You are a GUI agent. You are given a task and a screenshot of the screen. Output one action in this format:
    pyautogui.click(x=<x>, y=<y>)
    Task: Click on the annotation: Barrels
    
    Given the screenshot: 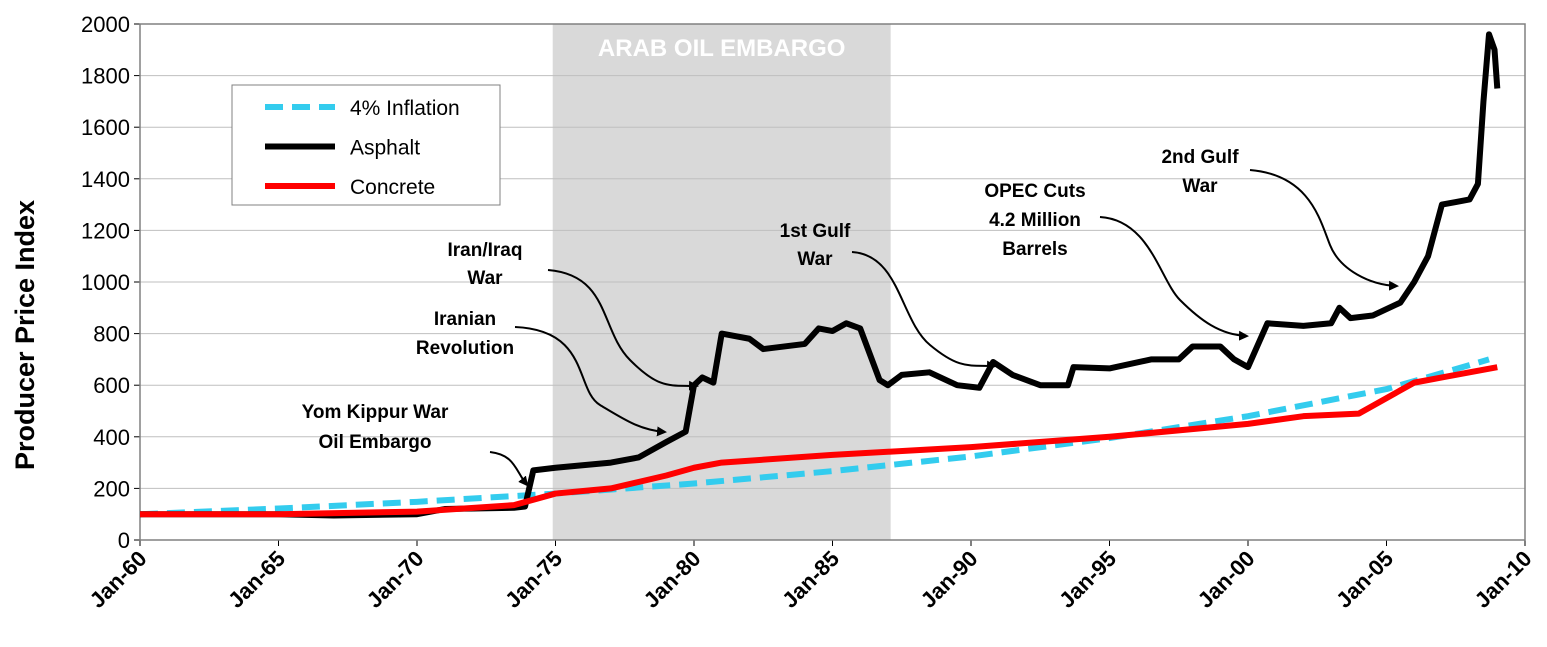 What is the action you would take?
    pyautogui.click(x=1035, y=249)
    